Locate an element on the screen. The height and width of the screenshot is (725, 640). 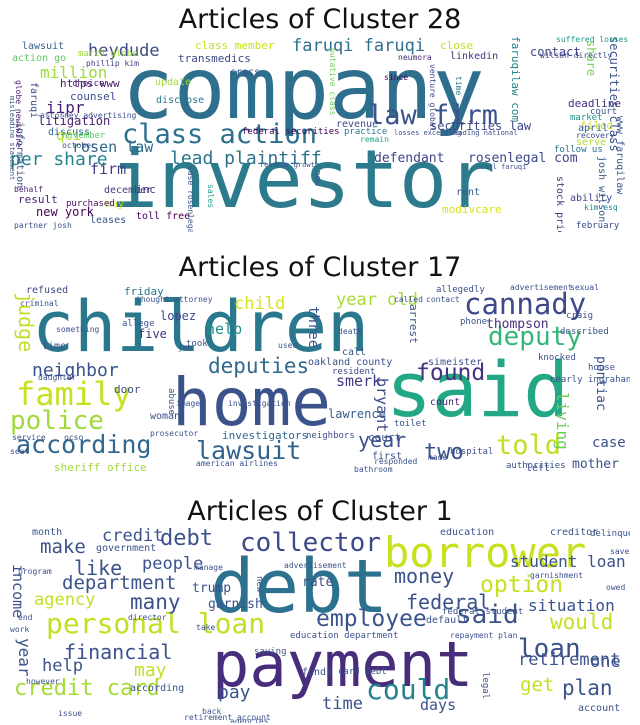
cloud-word: sexual is located at coordinates (584, 287).